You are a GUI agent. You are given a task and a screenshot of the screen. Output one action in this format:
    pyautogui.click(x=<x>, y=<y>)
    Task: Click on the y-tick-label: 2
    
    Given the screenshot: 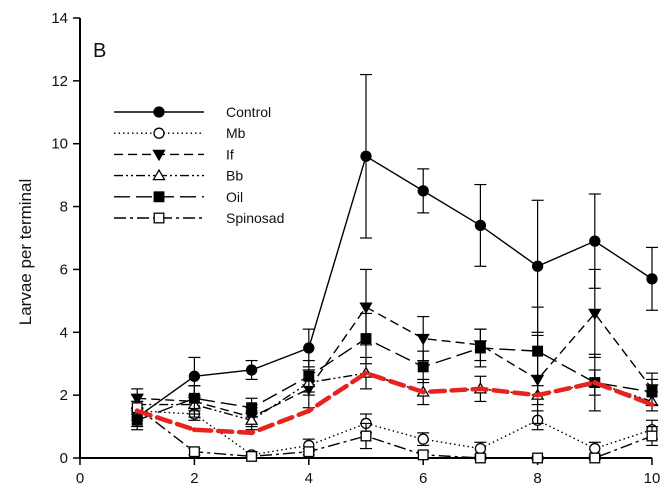 What is the action you would take?
    pyautogui.click(x=64, y=395)
    